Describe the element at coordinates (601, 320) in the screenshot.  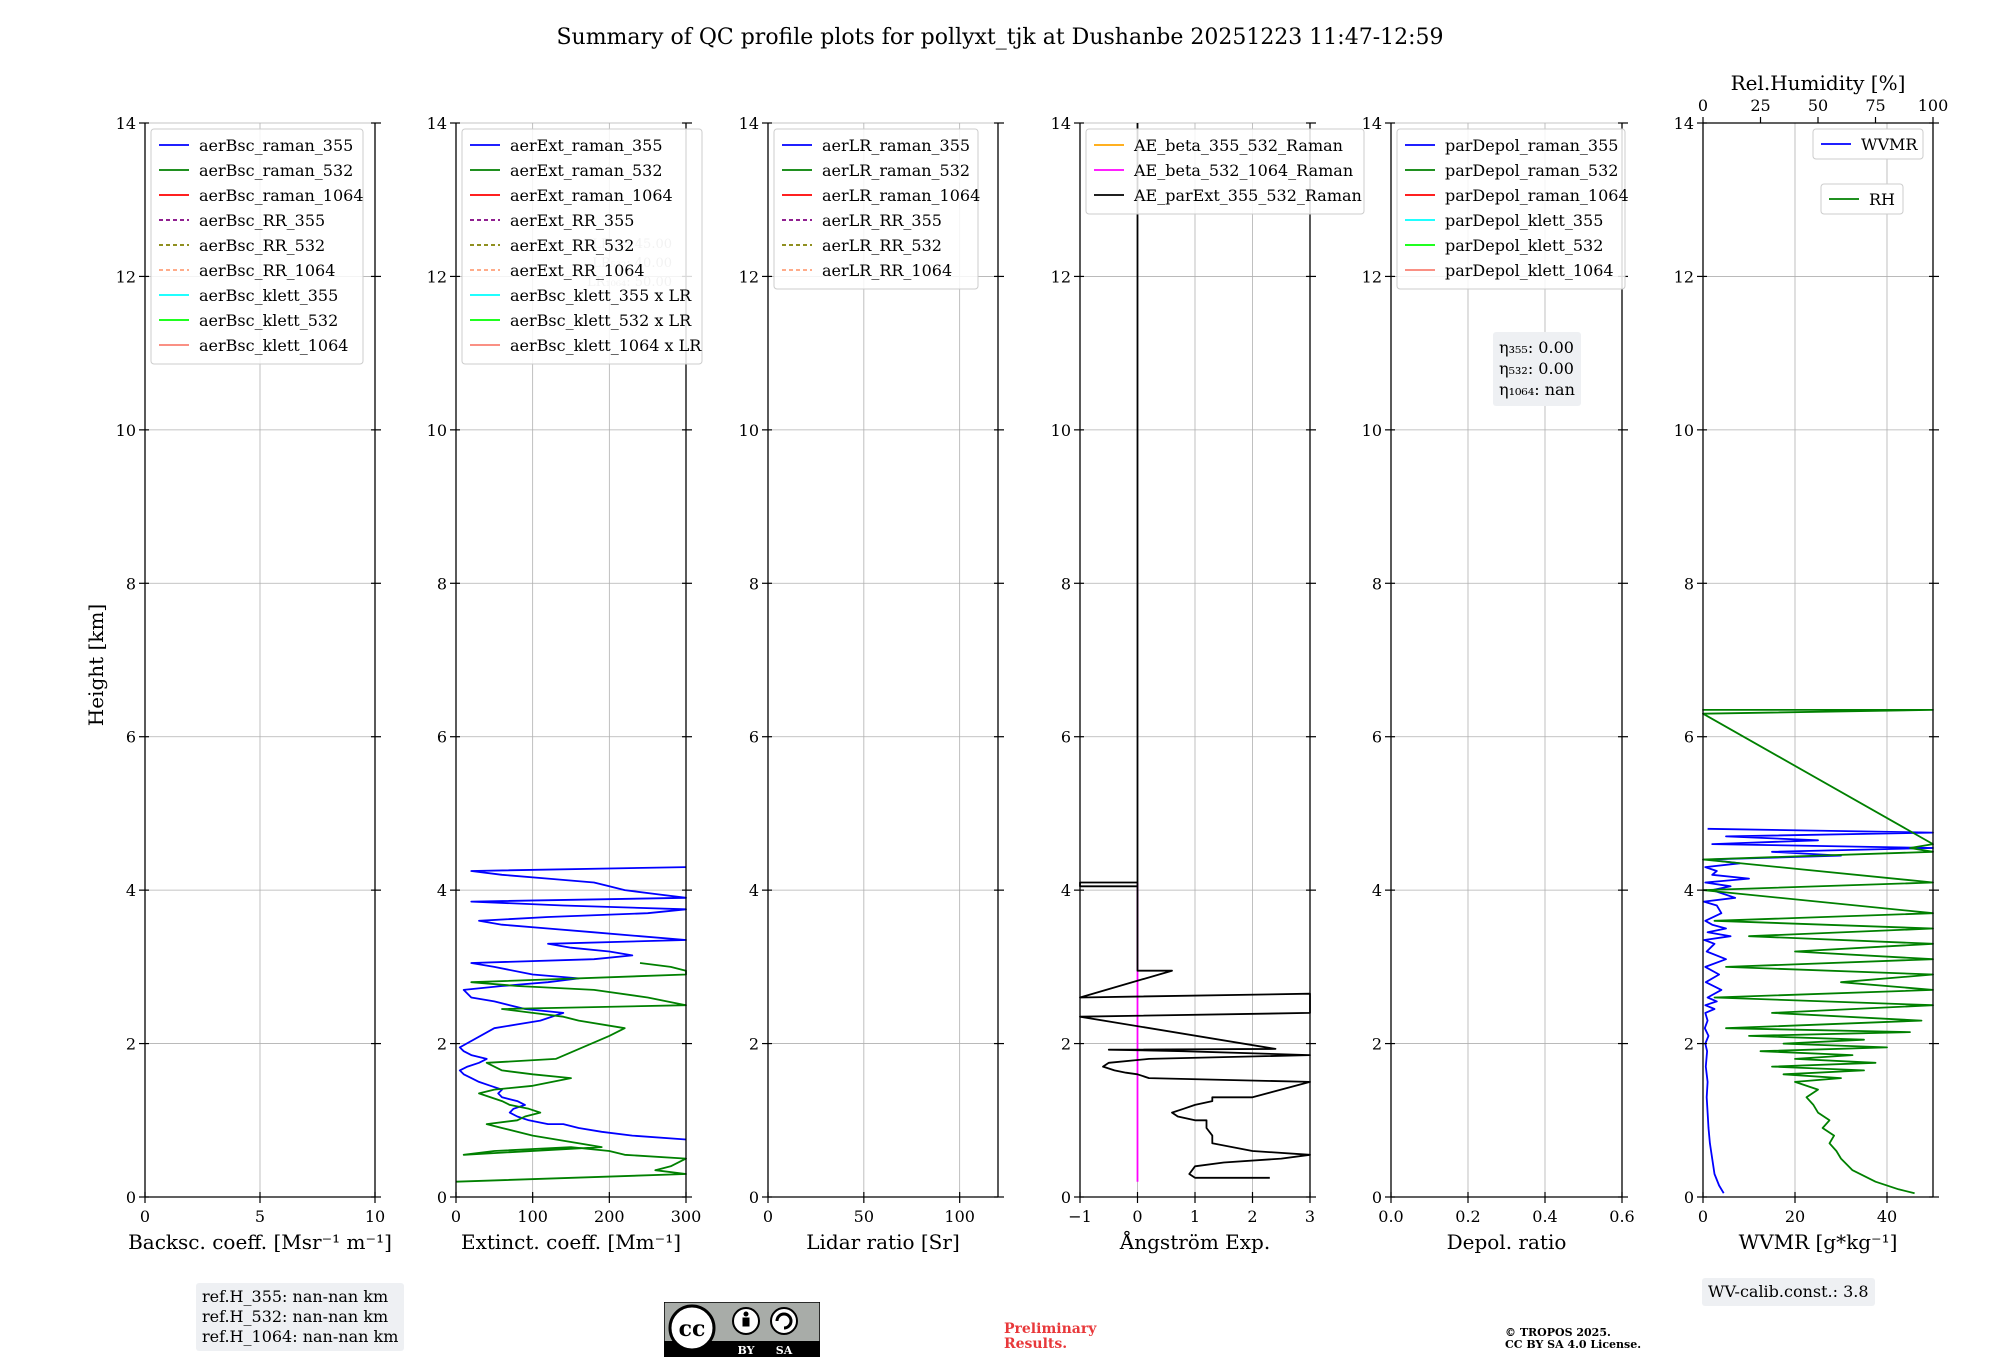
I see `legend-entry: aerBsc_klett_532 x LR` at that location.